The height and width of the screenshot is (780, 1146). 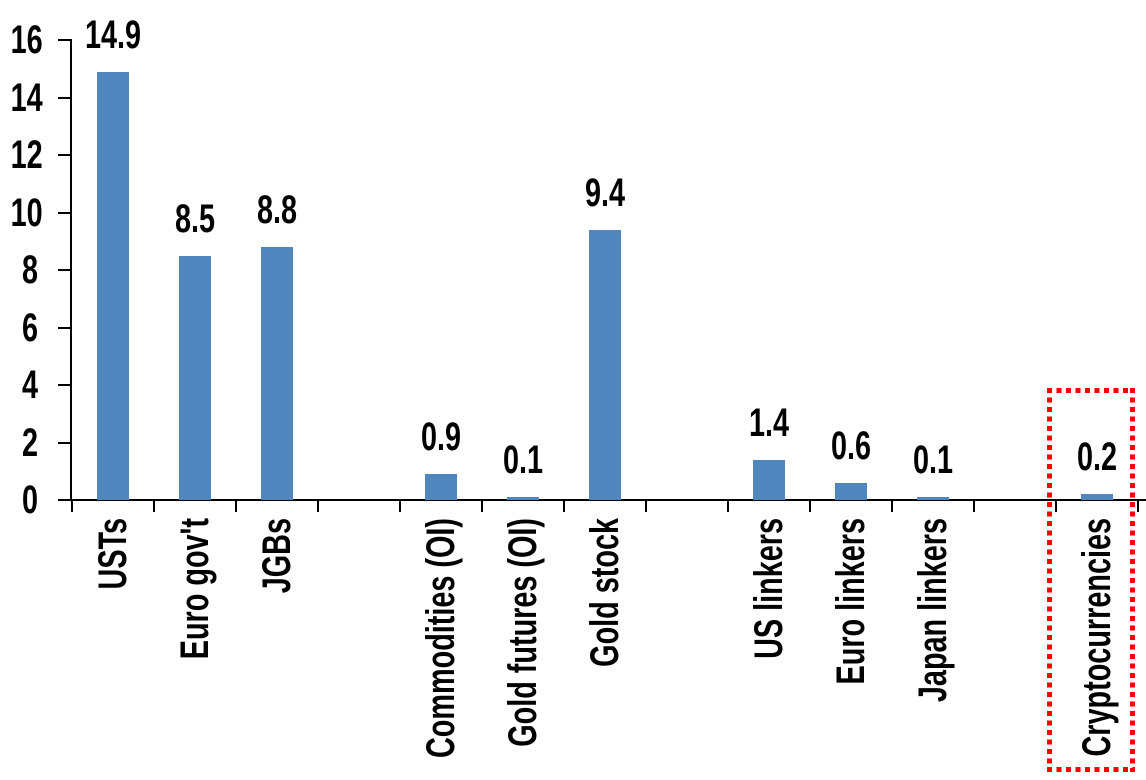 I want to click on category-label: USTs, so click(x=113, y=554).